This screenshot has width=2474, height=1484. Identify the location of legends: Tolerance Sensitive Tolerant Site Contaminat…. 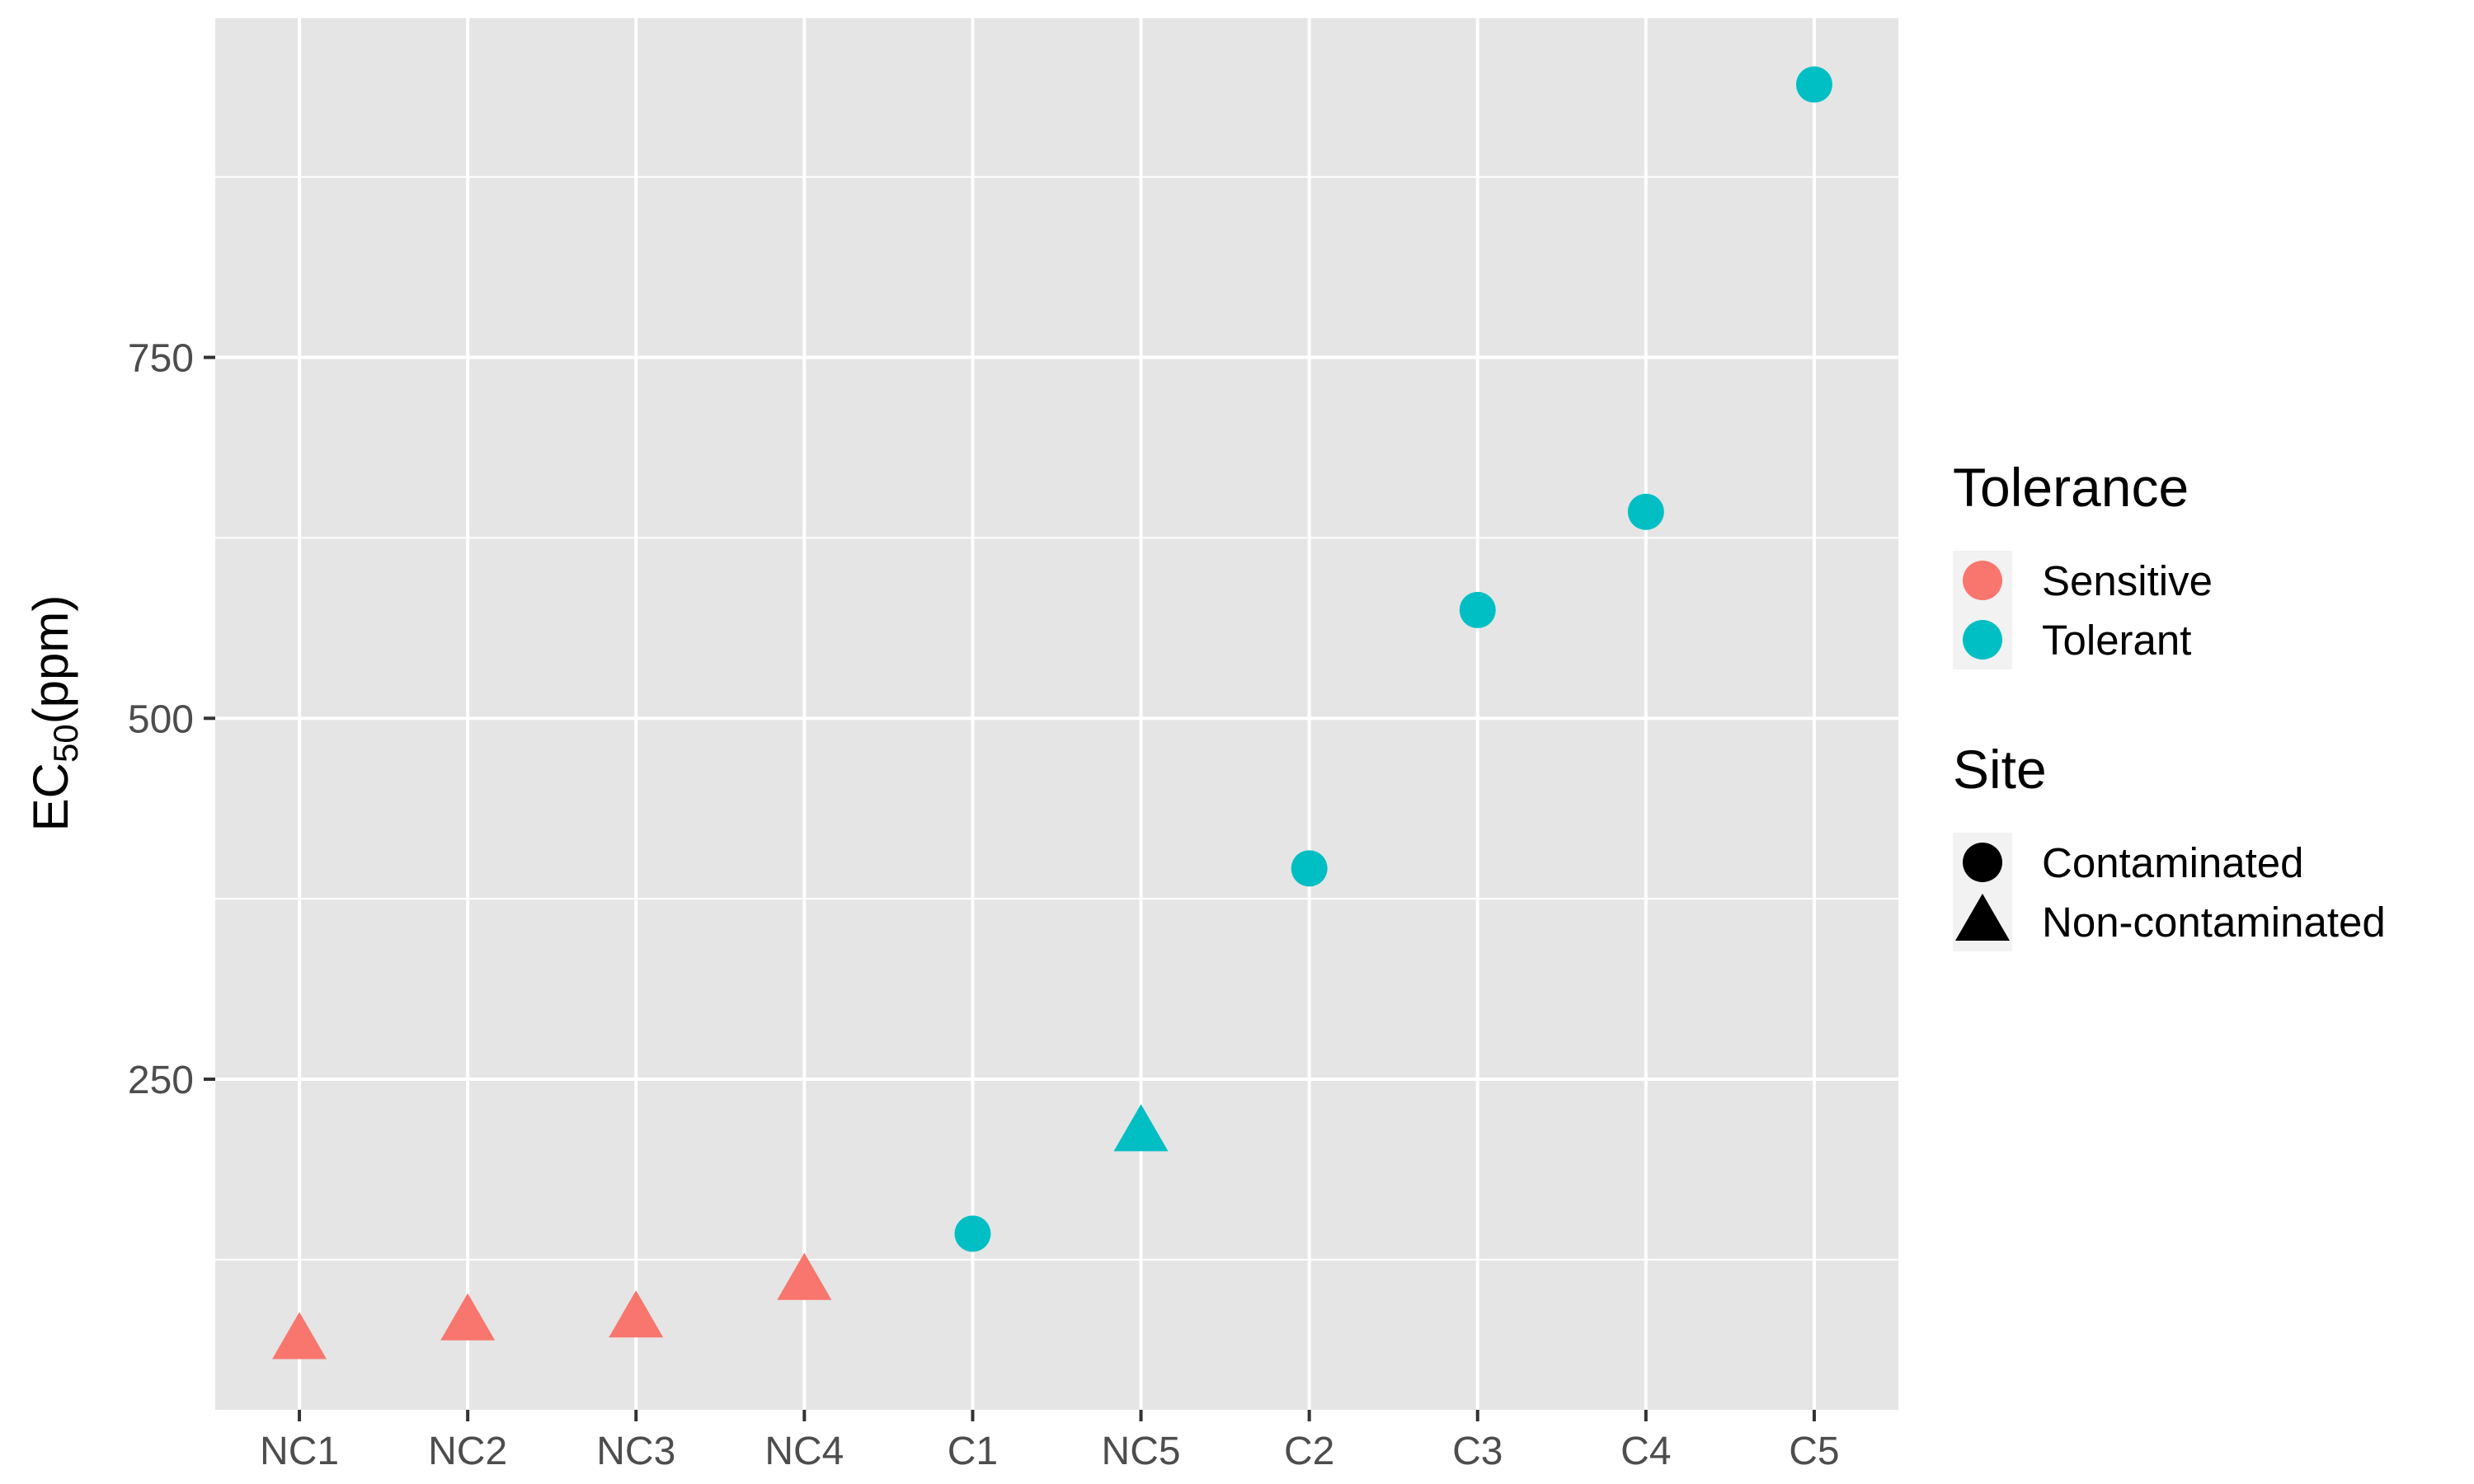
(2169, 704).